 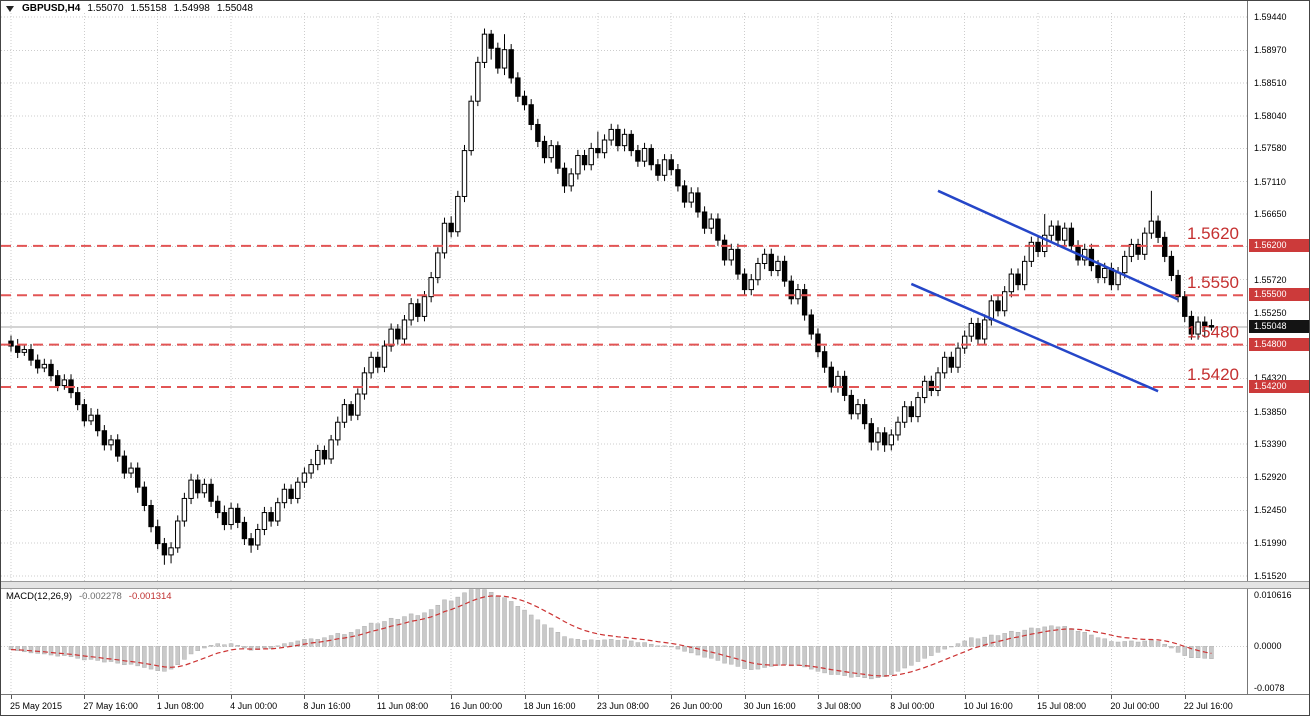 What do you see at coordinates (1270, 82) in the screenshot?
I see `price-axis-label: 1.58510` at bounding box center [1270, 82].